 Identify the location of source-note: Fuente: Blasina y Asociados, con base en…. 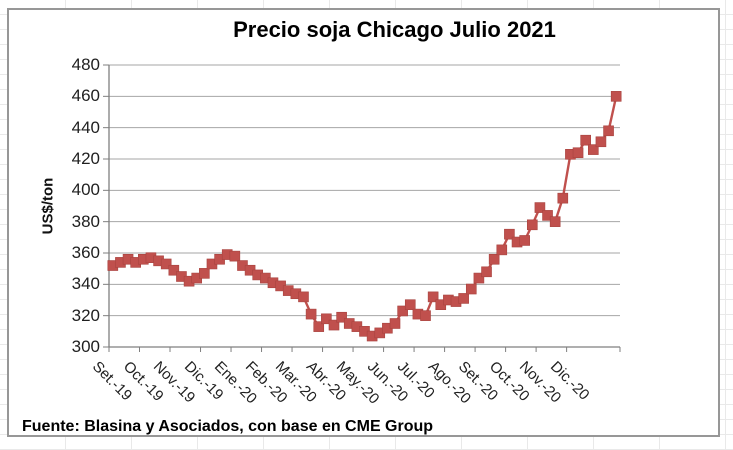
(228, 426).